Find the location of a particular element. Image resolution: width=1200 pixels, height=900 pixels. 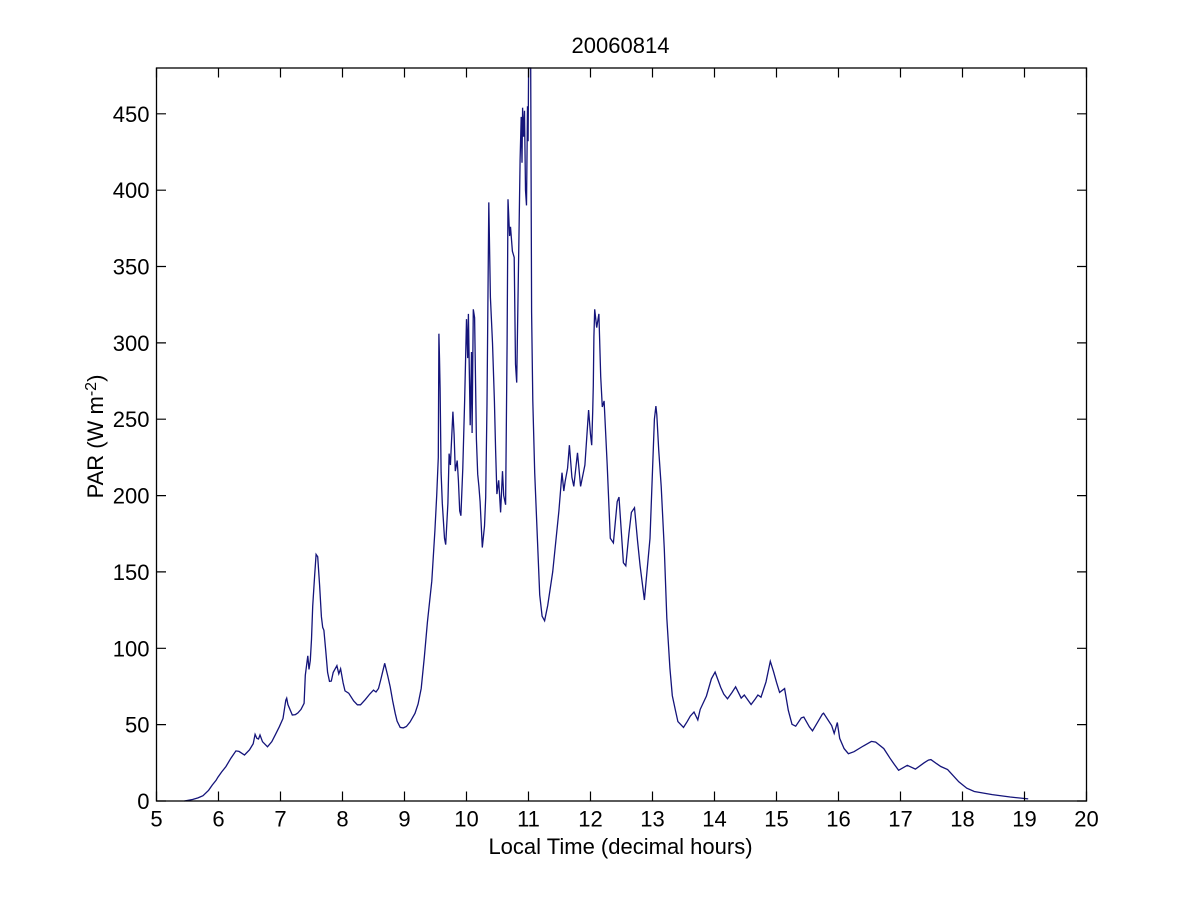

svg-text: 200 is located at coordinates (131, 496).